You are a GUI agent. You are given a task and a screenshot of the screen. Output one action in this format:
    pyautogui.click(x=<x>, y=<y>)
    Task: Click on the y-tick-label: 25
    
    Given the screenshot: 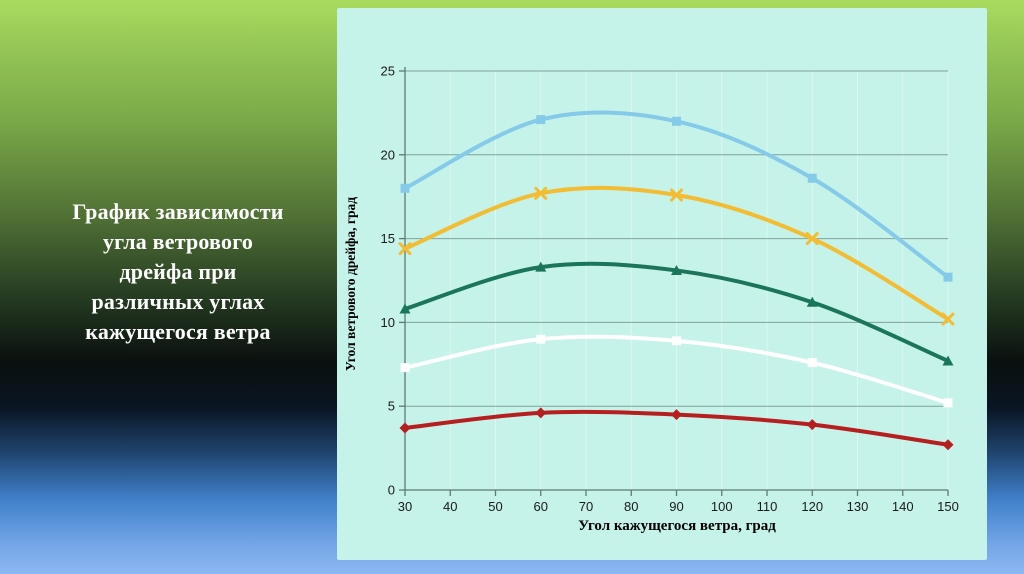 What is the action you would take?
    pyautogui.click(x=388, y=71)
    